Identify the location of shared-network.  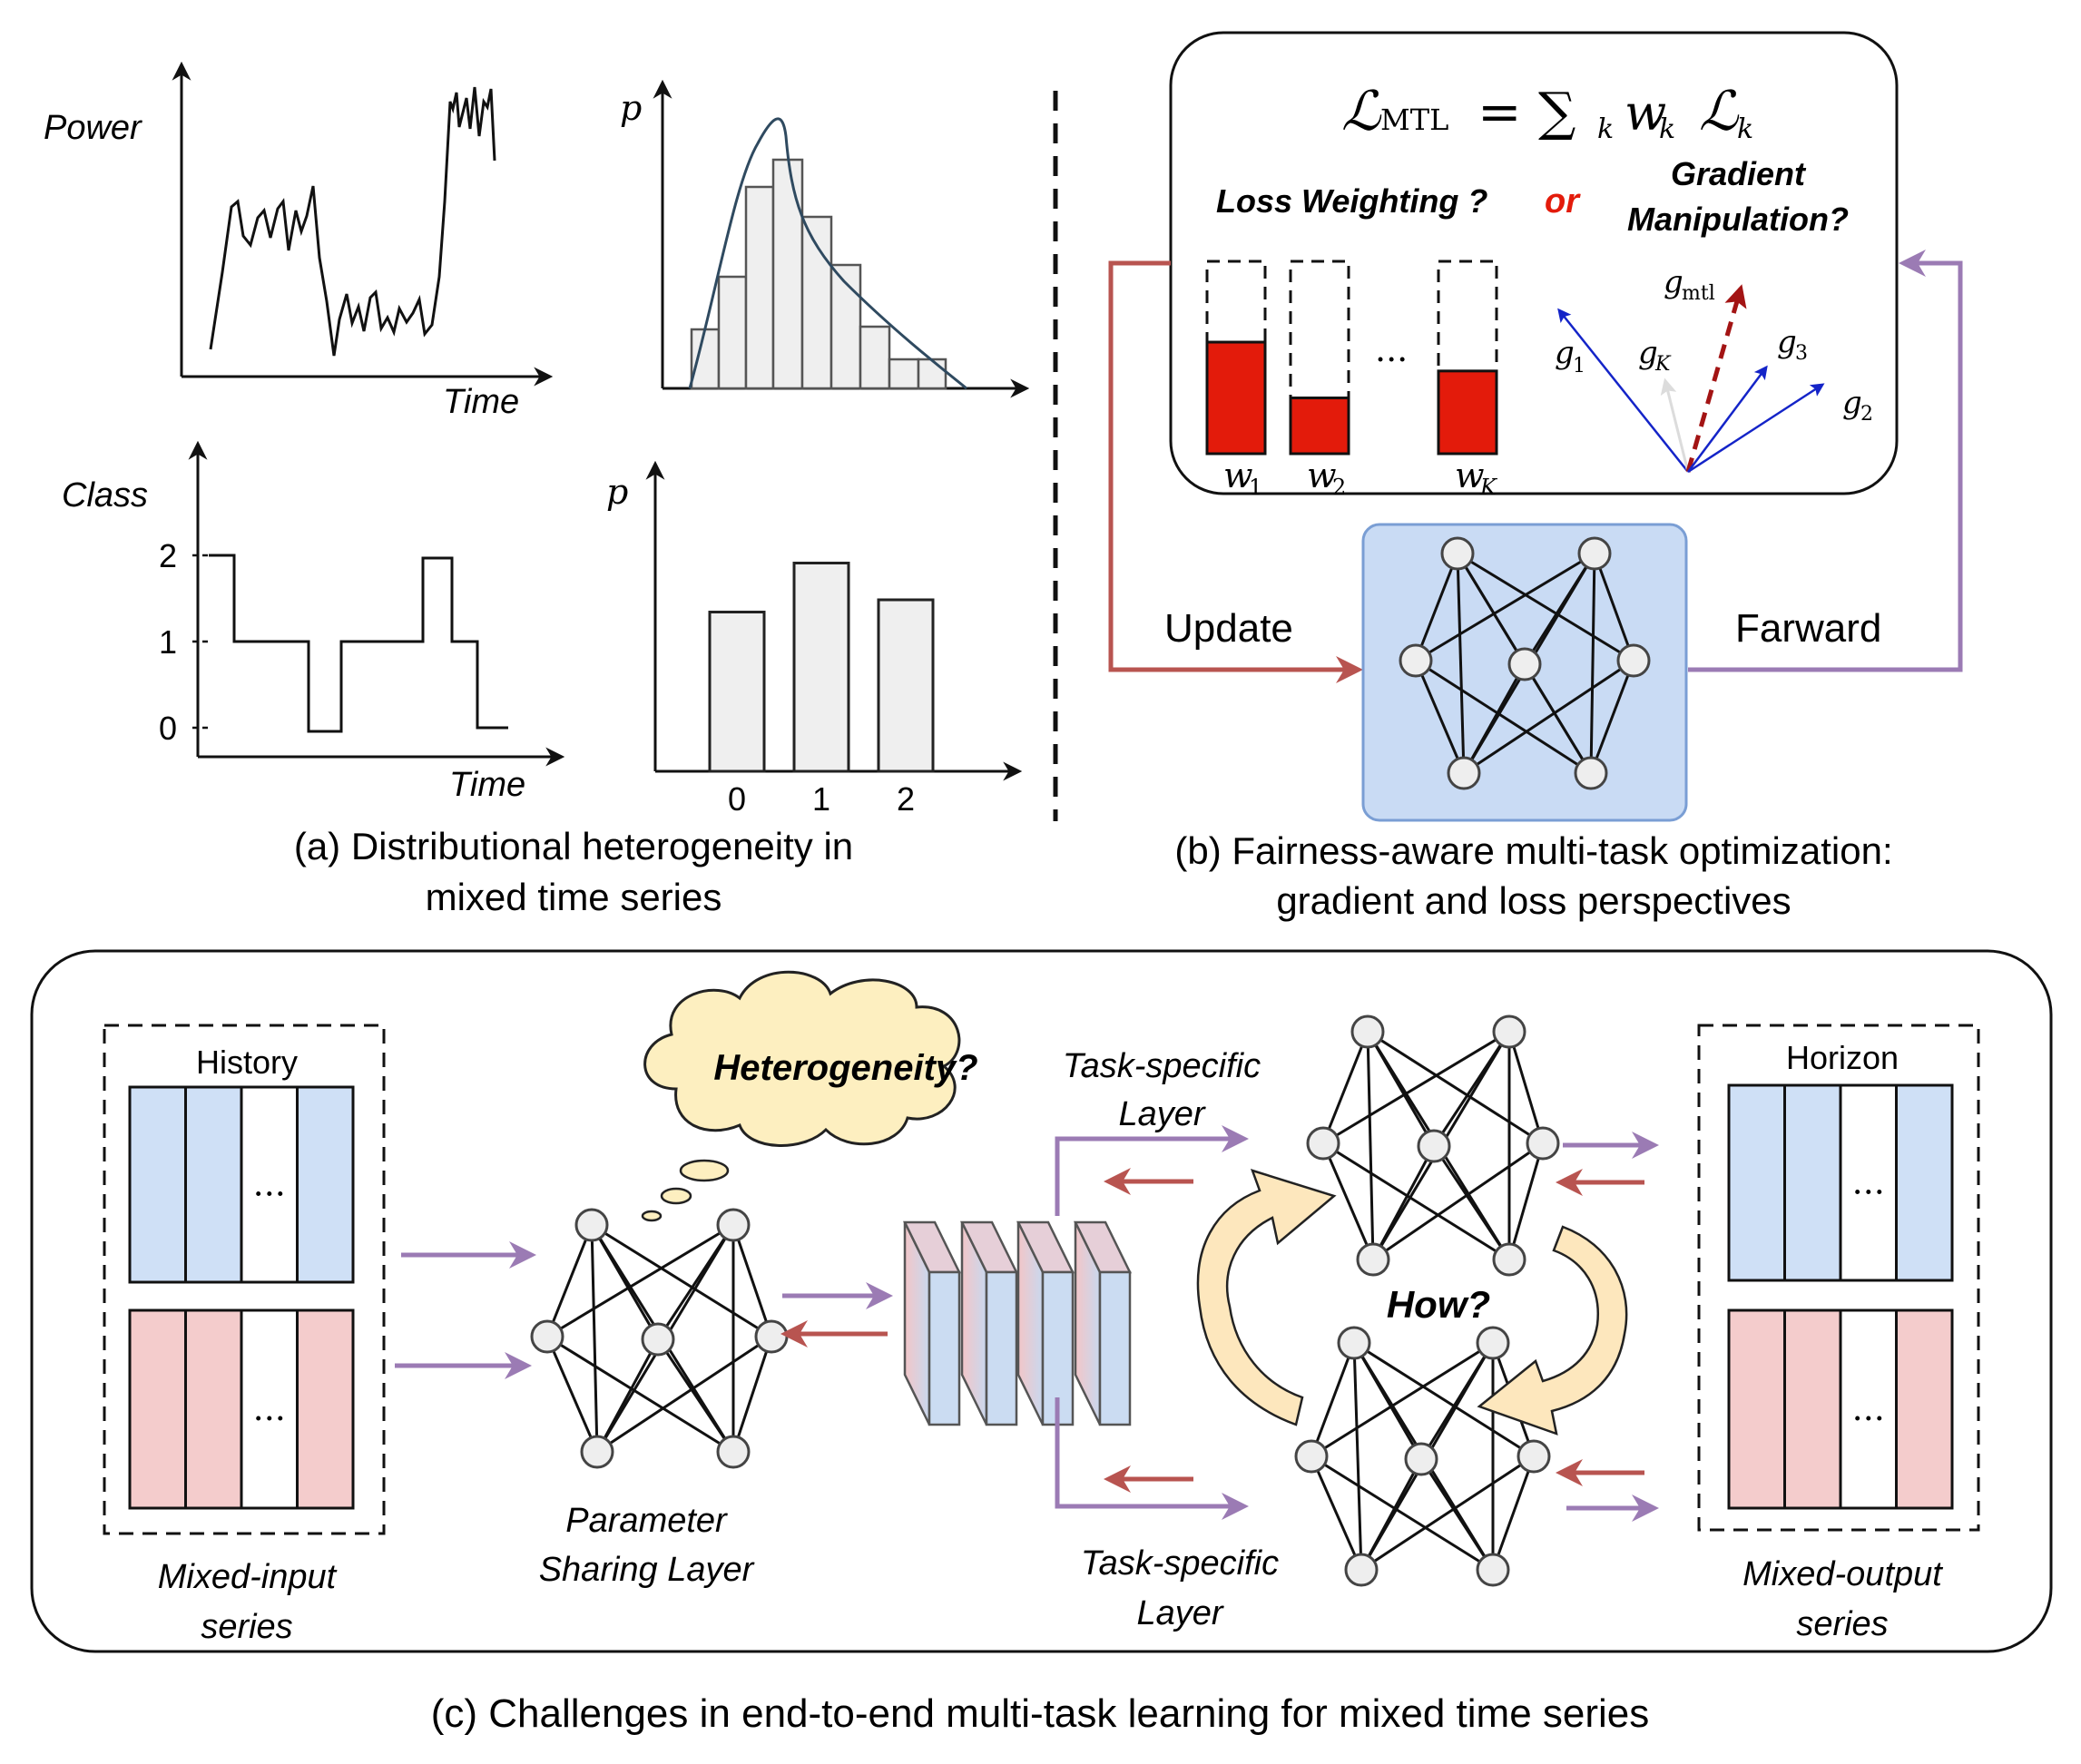
(659, 1338).